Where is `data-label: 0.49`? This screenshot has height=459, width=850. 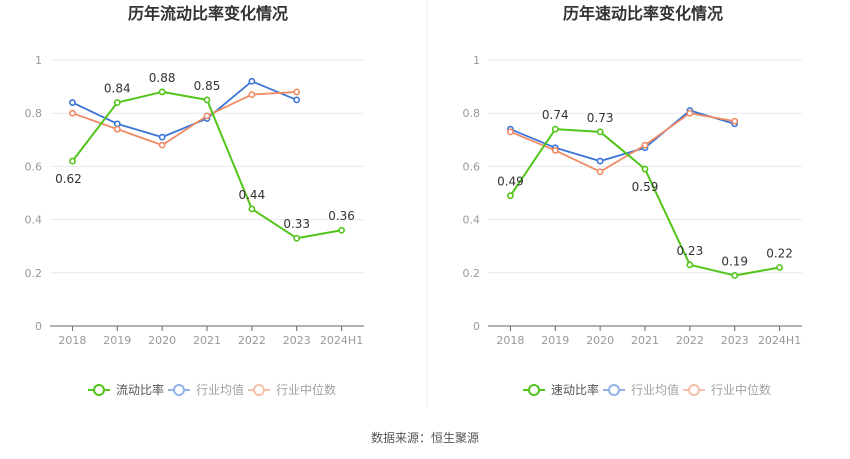 data-label: 0.49 is located at coordinates (510, 182).